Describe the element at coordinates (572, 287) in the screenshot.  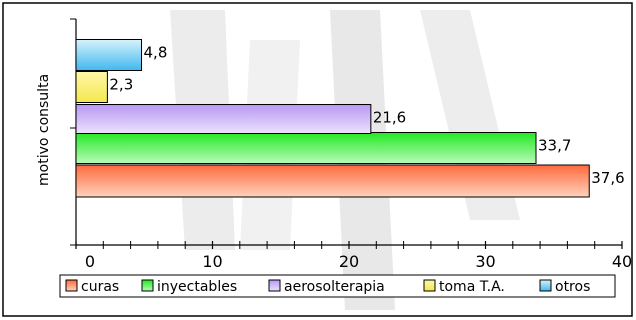
I see `legend-label: otros` at that location.